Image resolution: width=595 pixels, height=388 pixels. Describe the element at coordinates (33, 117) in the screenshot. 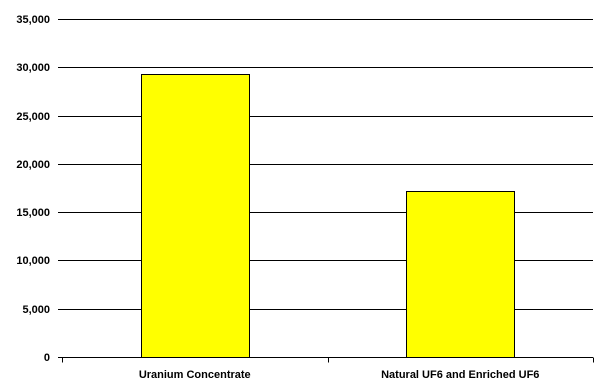

I see `y-tick-label: 25,000` at that location.